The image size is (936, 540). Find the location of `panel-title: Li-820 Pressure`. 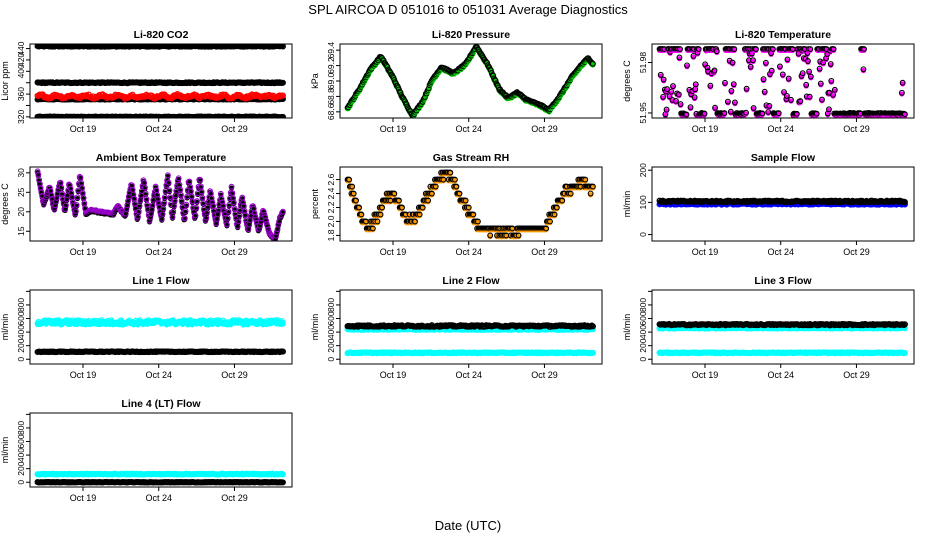

panel-title: Li-820 Pressure is located at coordinates (471, 35).